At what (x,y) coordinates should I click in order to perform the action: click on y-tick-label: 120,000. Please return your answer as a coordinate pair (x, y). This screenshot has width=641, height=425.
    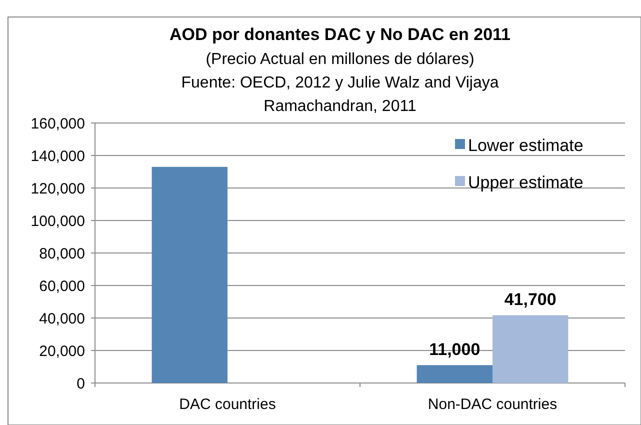
    Looking at the image, I should click on (57, 189).